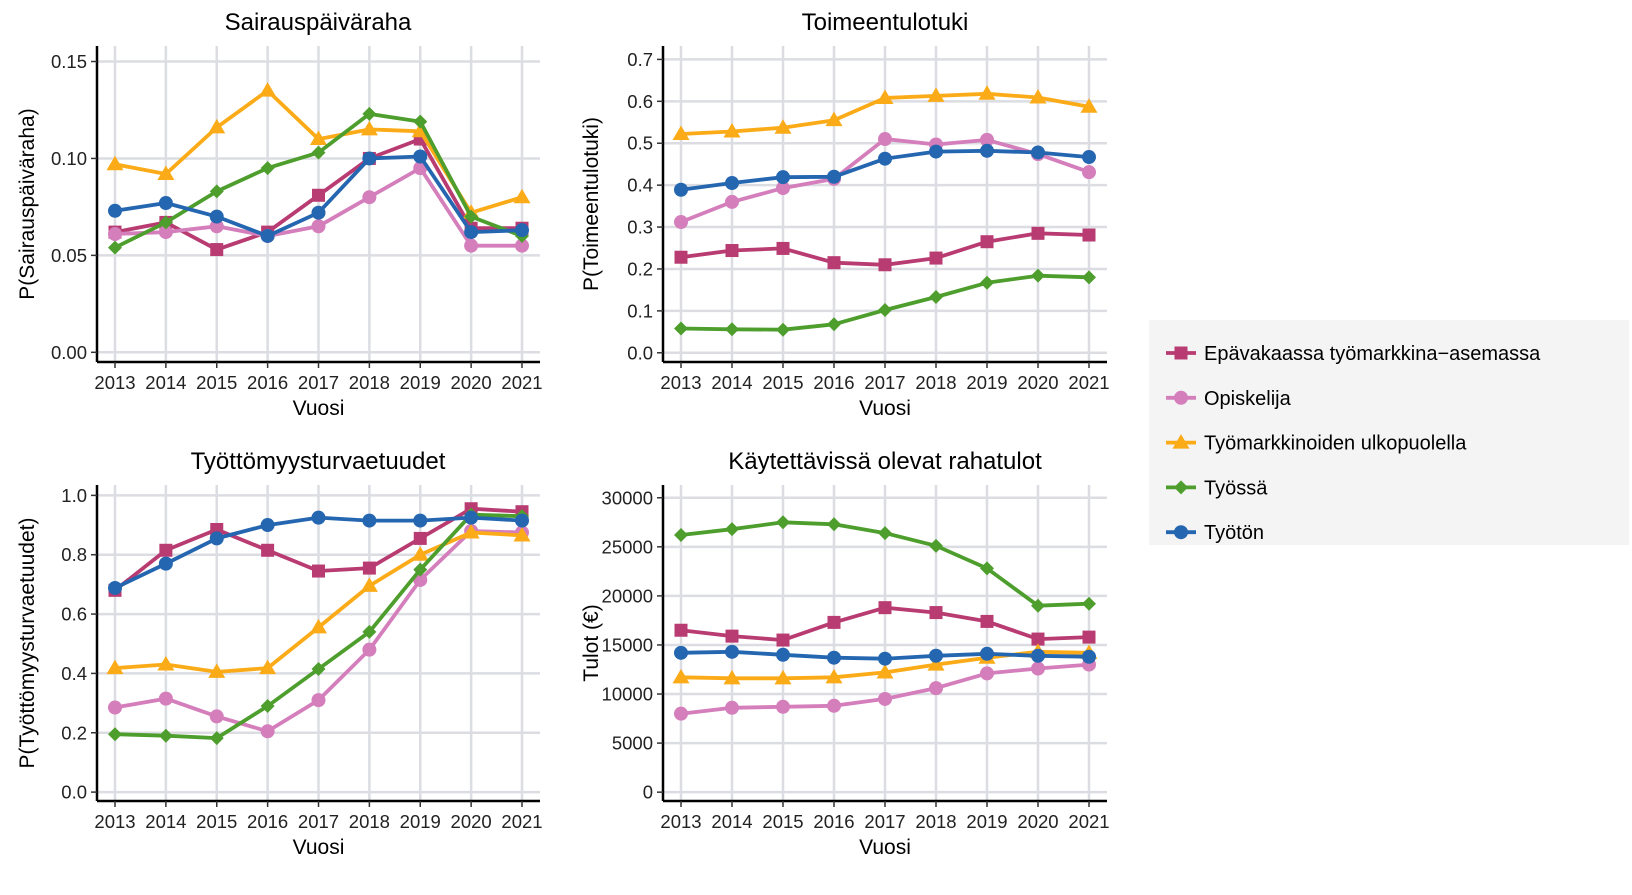 This screenshot has width=1632, height=895. I want to click on legend-background, so click(1389, 432).